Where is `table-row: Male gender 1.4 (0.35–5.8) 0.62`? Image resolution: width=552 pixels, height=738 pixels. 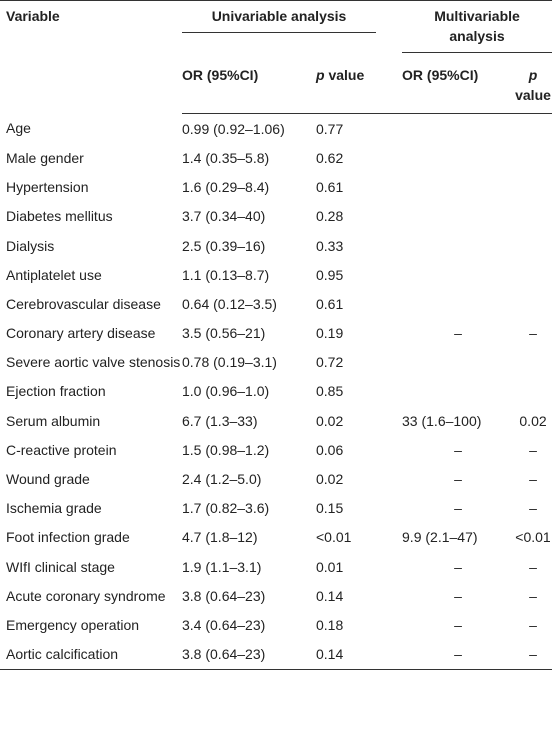 table-row: Male gender 1.4 (0.35–5.8) 0.62 is located at coordinates (276, 157).